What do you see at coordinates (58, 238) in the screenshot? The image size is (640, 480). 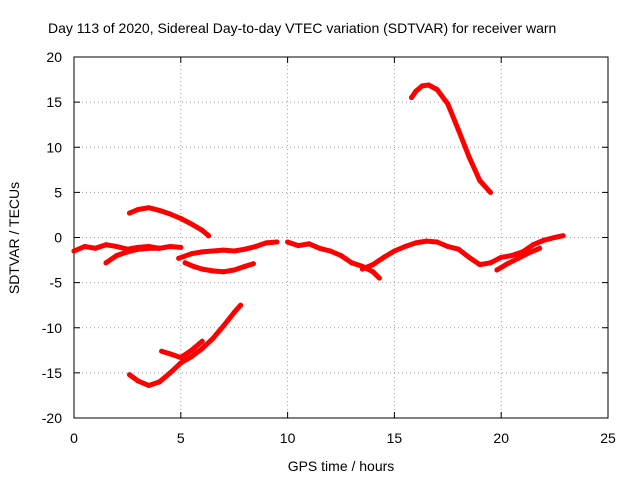 I see `y-tick-label: 0` at bounding box center [58, 238].